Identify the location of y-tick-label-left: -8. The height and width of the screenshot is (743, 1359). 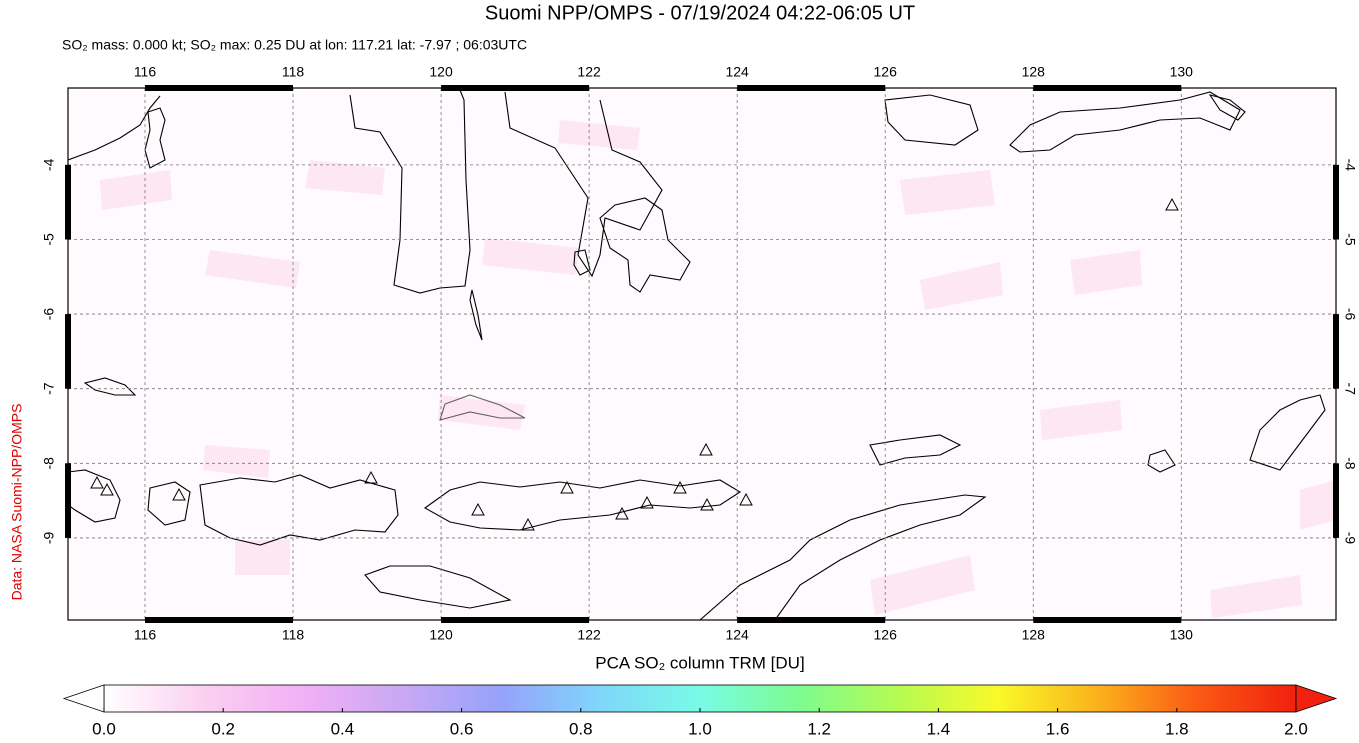
(49, 463).